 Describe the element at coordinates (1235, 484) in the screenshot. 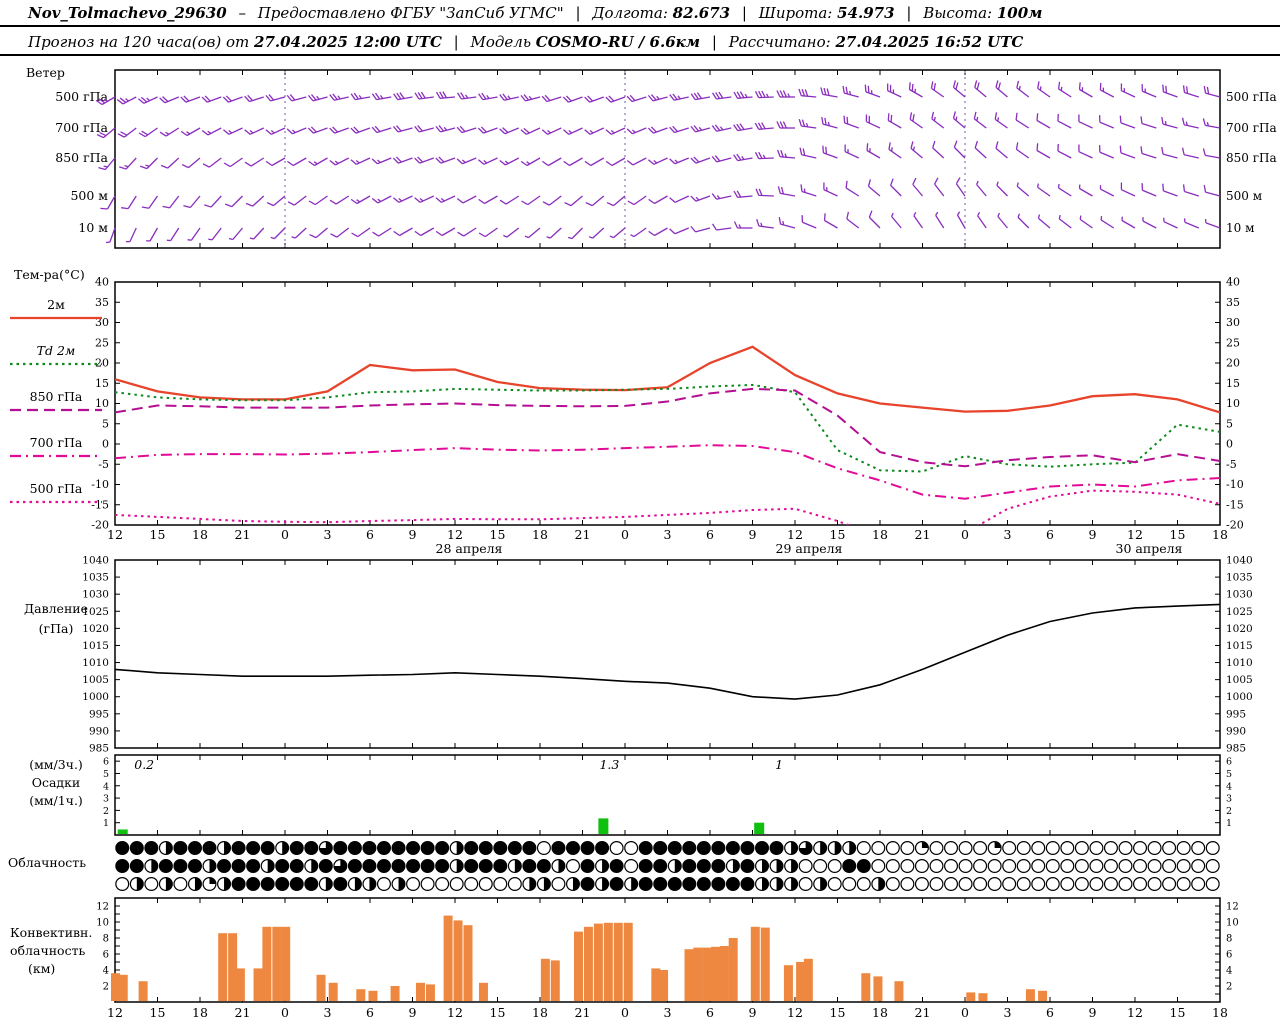

I see `tick-label: -10` at that location.